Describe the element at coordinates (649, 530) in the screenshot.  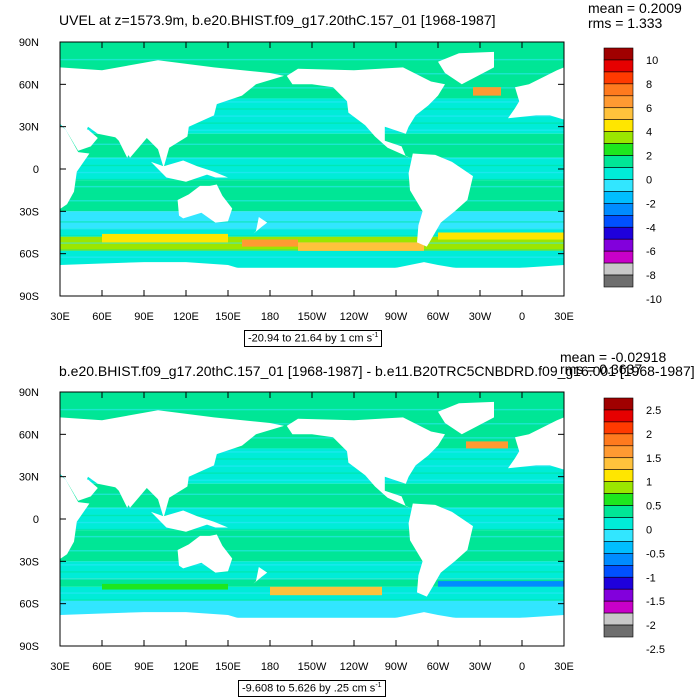
I see `colorbar-label: 0` at that location.